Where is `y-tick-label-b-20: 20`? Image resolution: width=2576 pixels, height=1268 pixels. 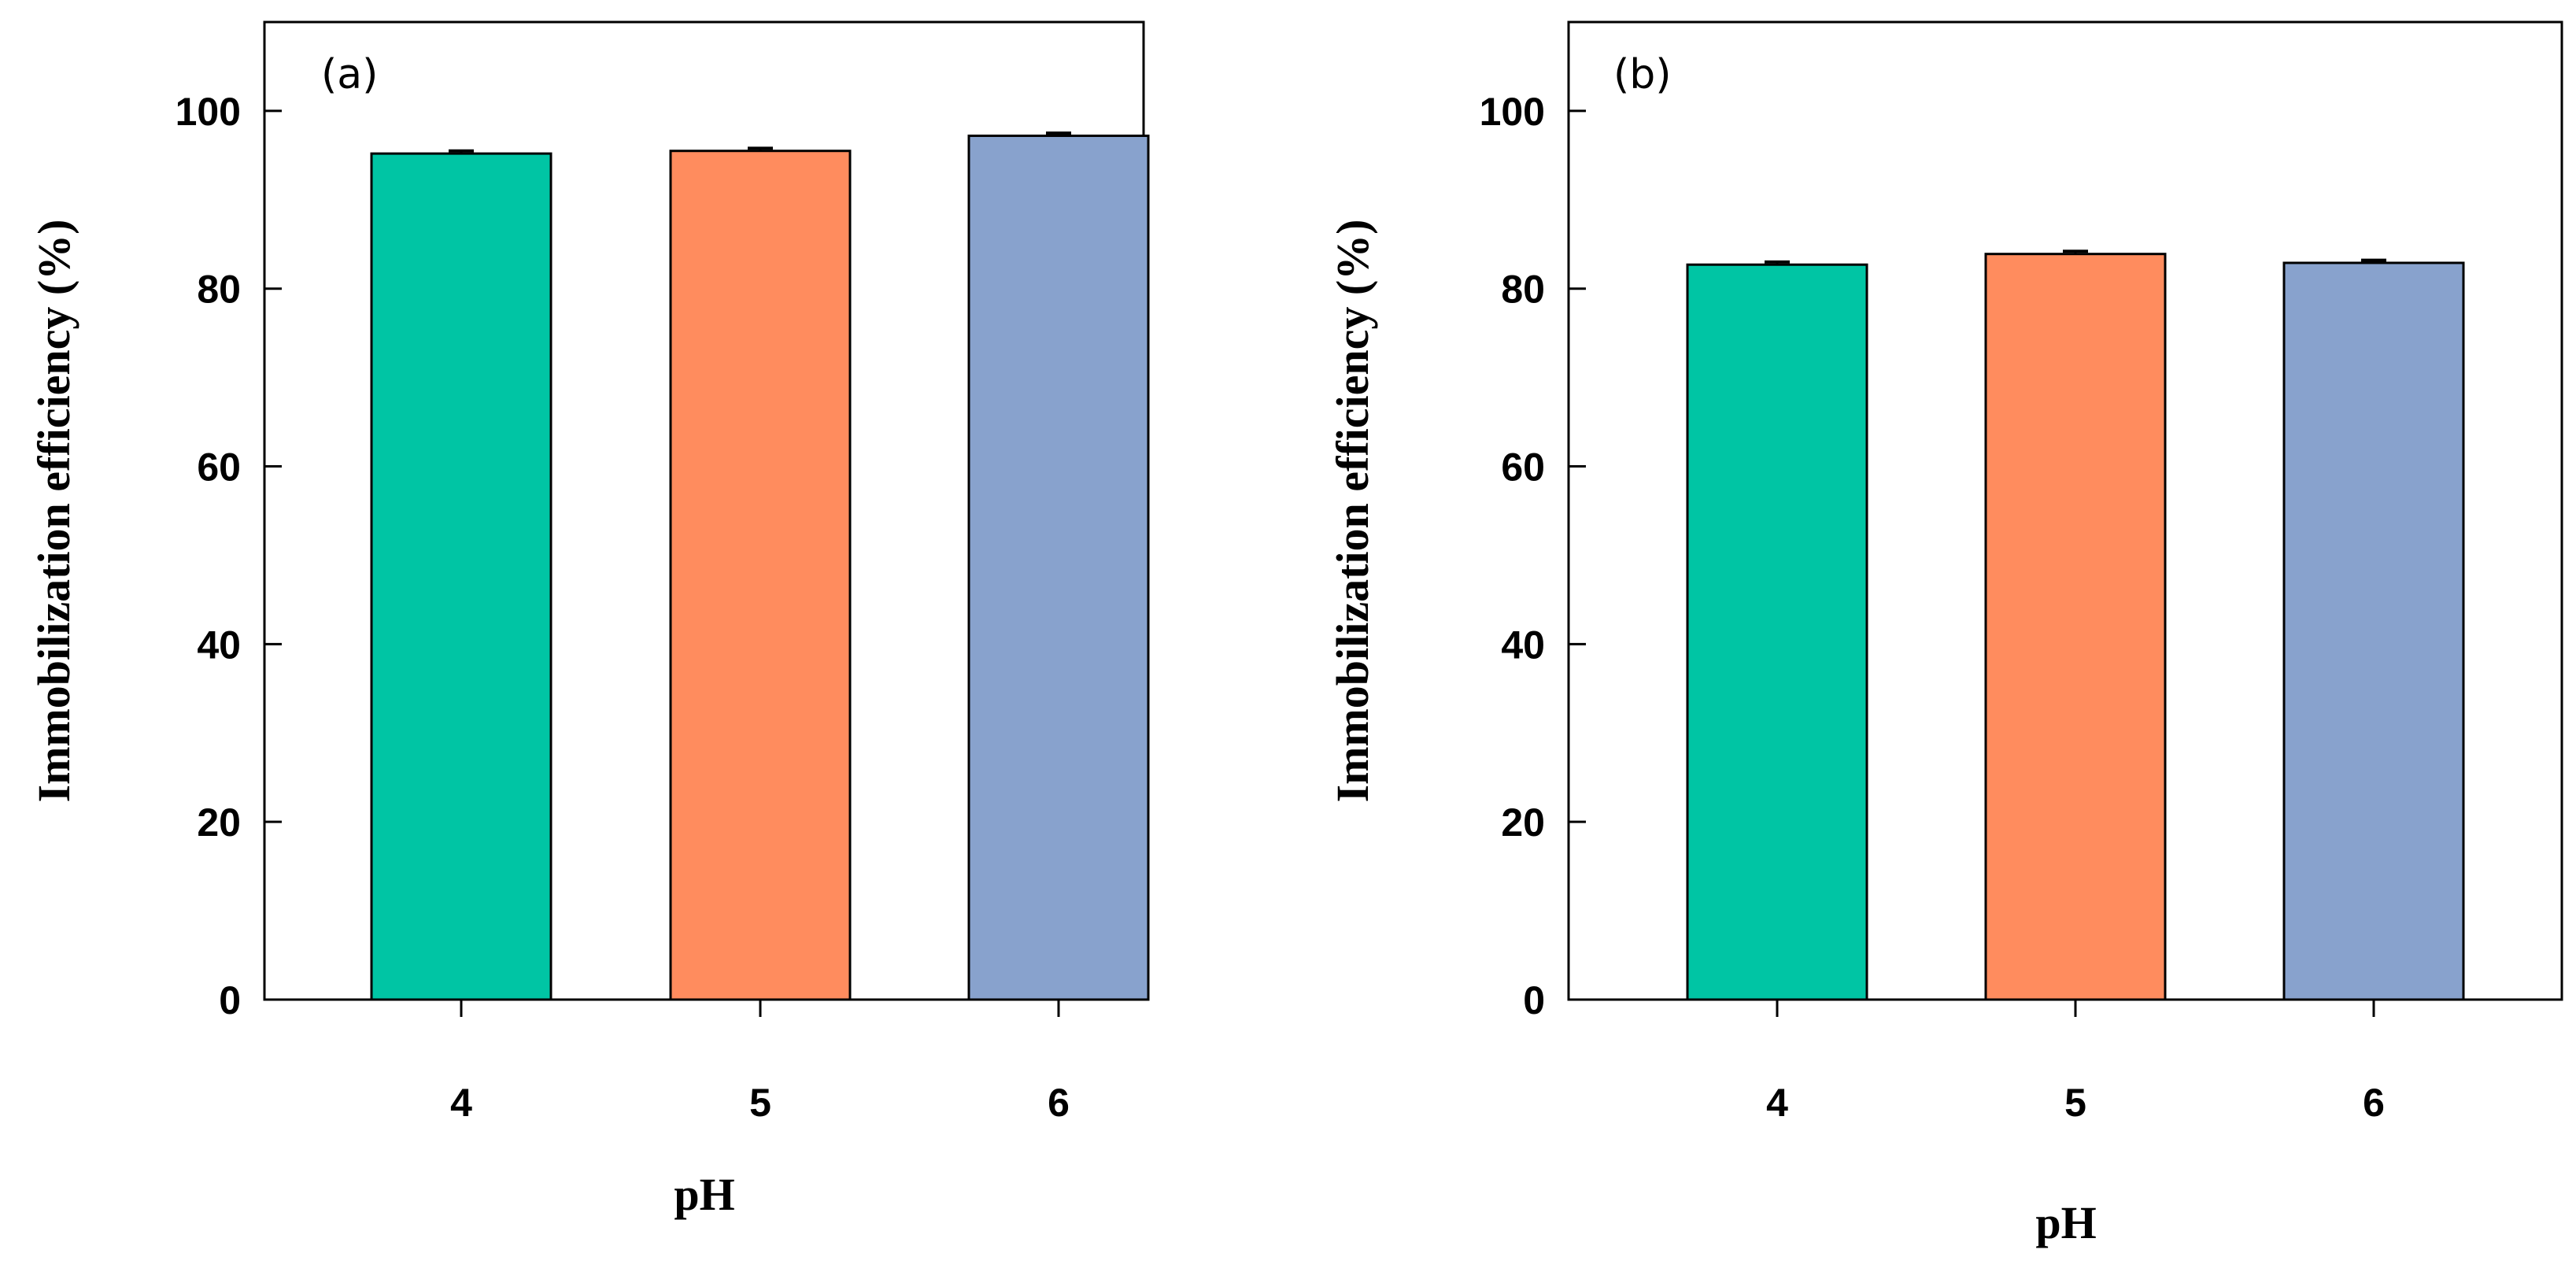 y-tick-label-b-20: 20 is located at coordinates (1523, 822).